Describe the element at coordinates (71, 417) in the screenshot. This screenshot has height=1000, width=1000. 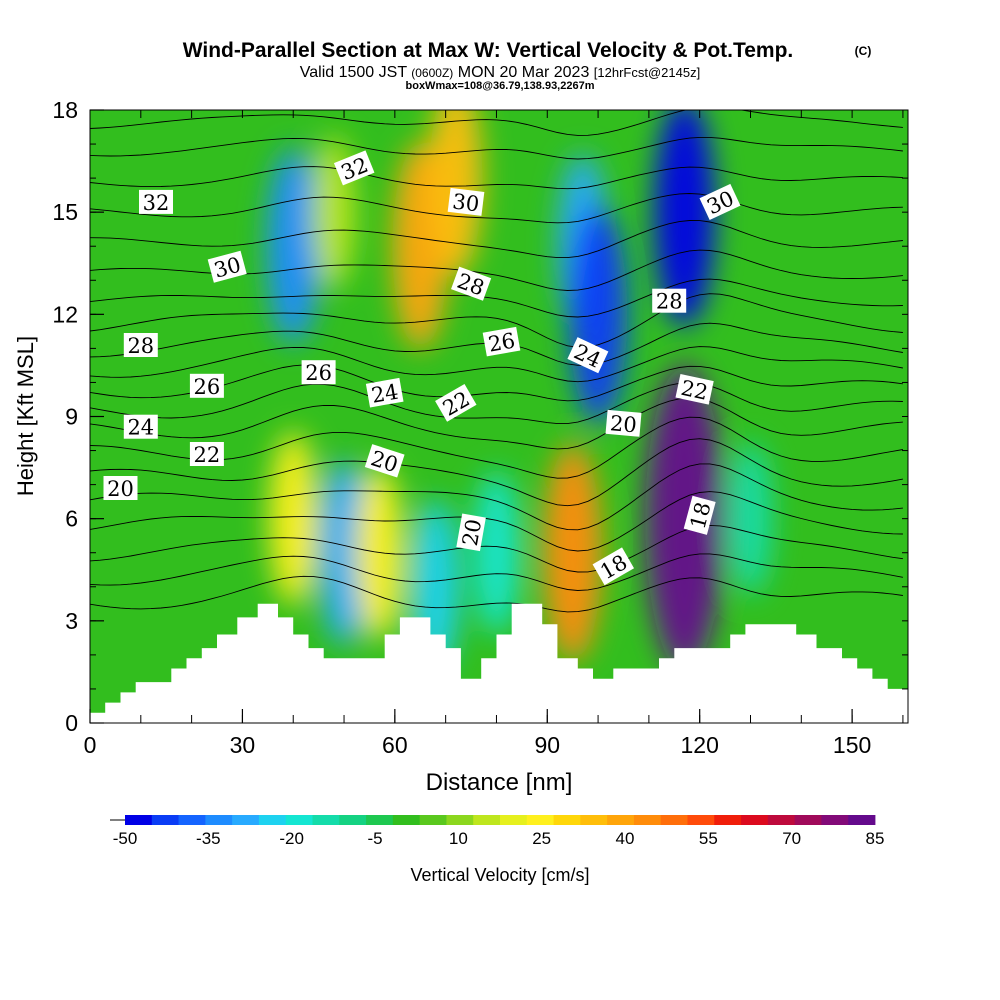
I see `y-tick-label: 9` at that location.